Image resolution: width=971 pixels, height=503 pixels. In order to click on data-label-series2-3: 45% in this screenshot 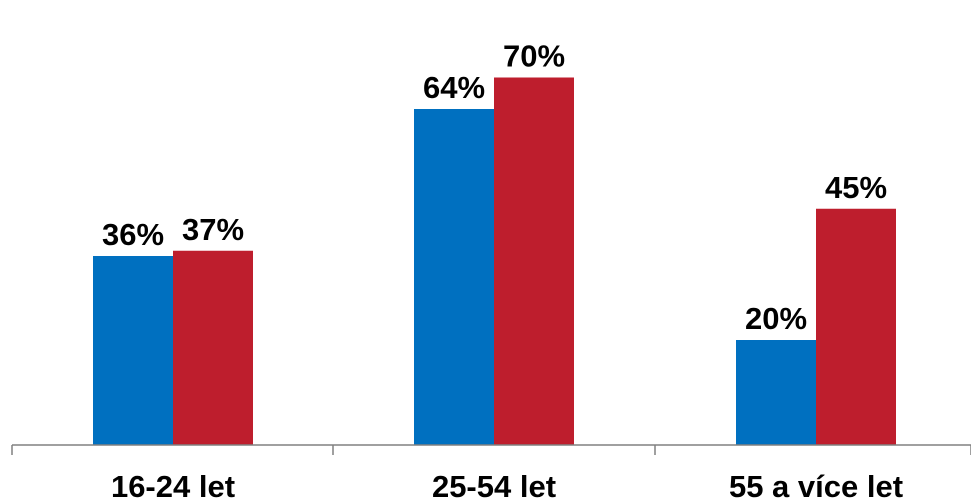, I will do `click(856, 187)`.